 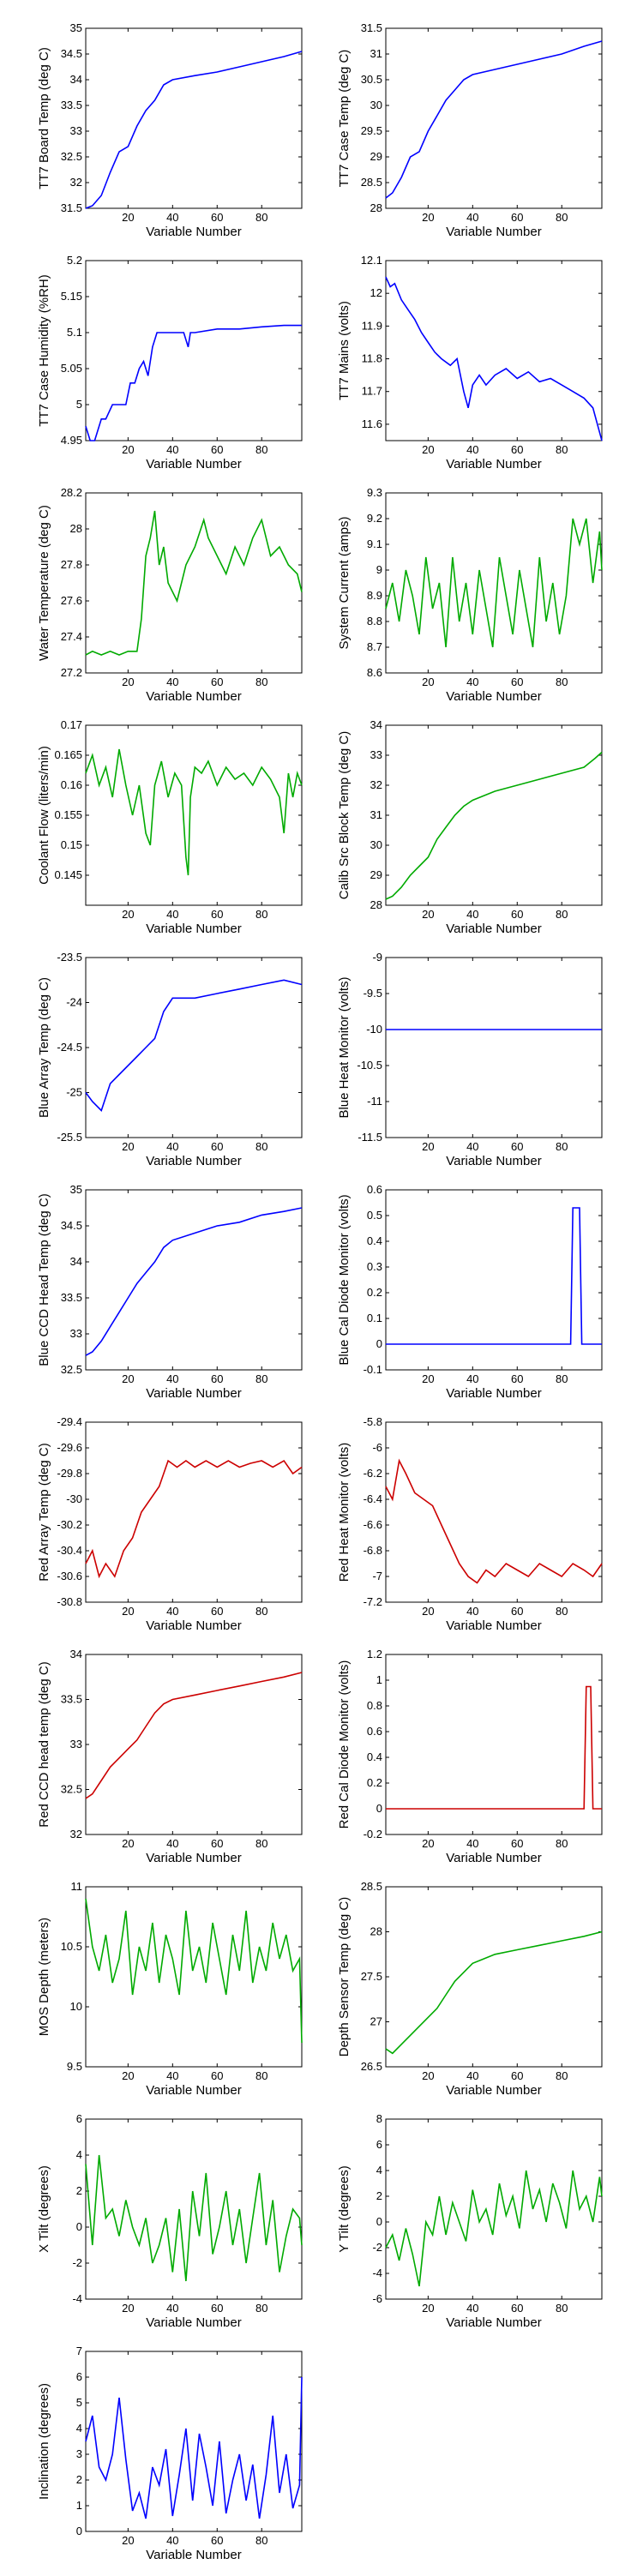 I want to click on y-tick-label: 12.1, so click(x=371, y=260).